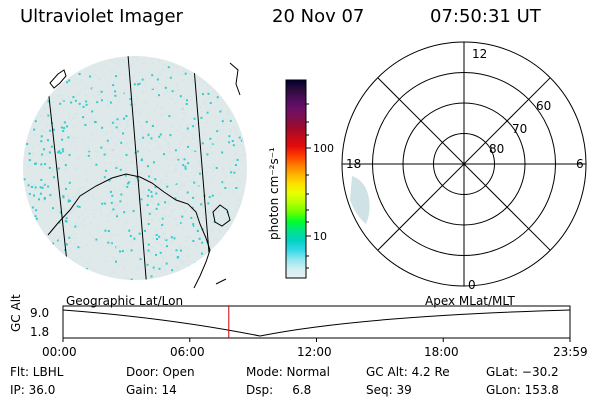 The height and width of the screenshot is (400, 600). I want to click on orbit-timeline, so click(316, 323).